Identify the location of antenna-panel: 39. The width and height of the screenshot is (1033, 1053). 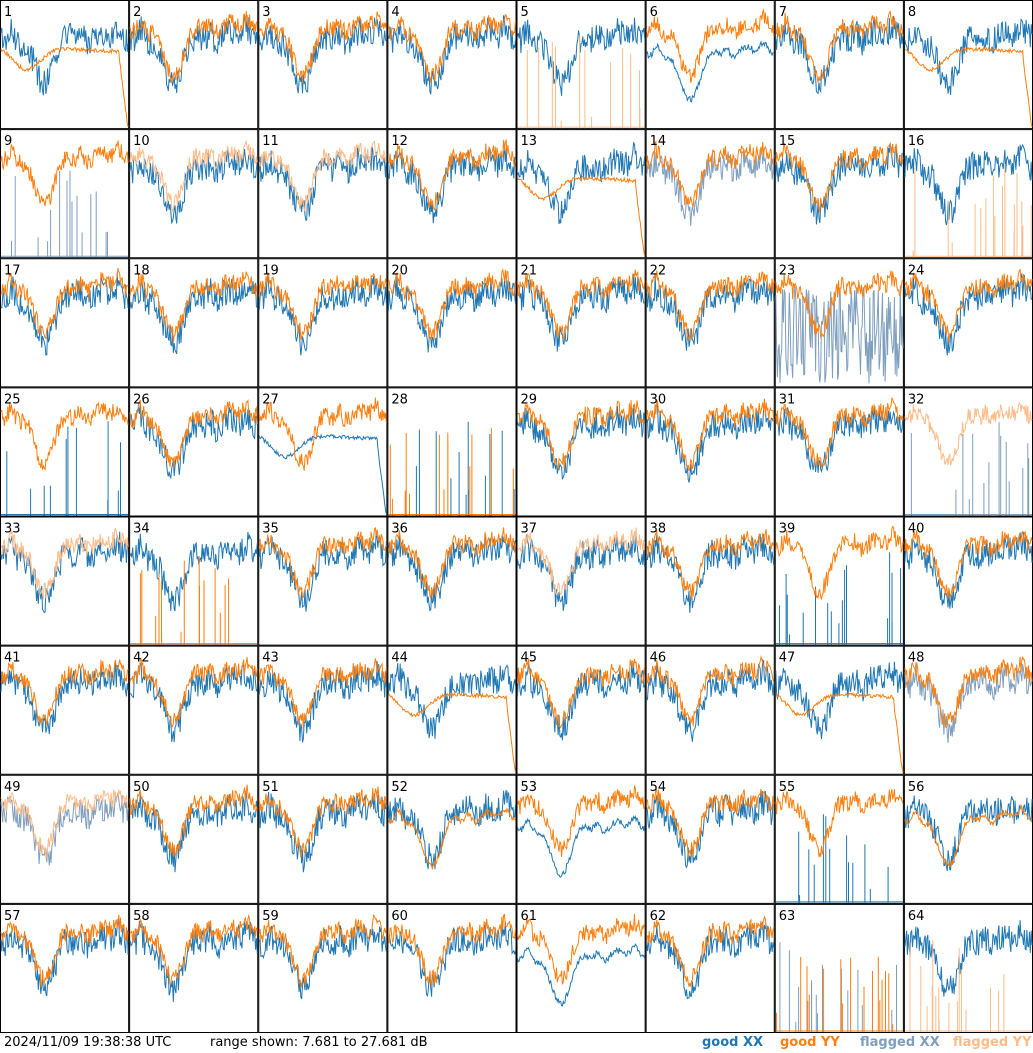
(839, 581).